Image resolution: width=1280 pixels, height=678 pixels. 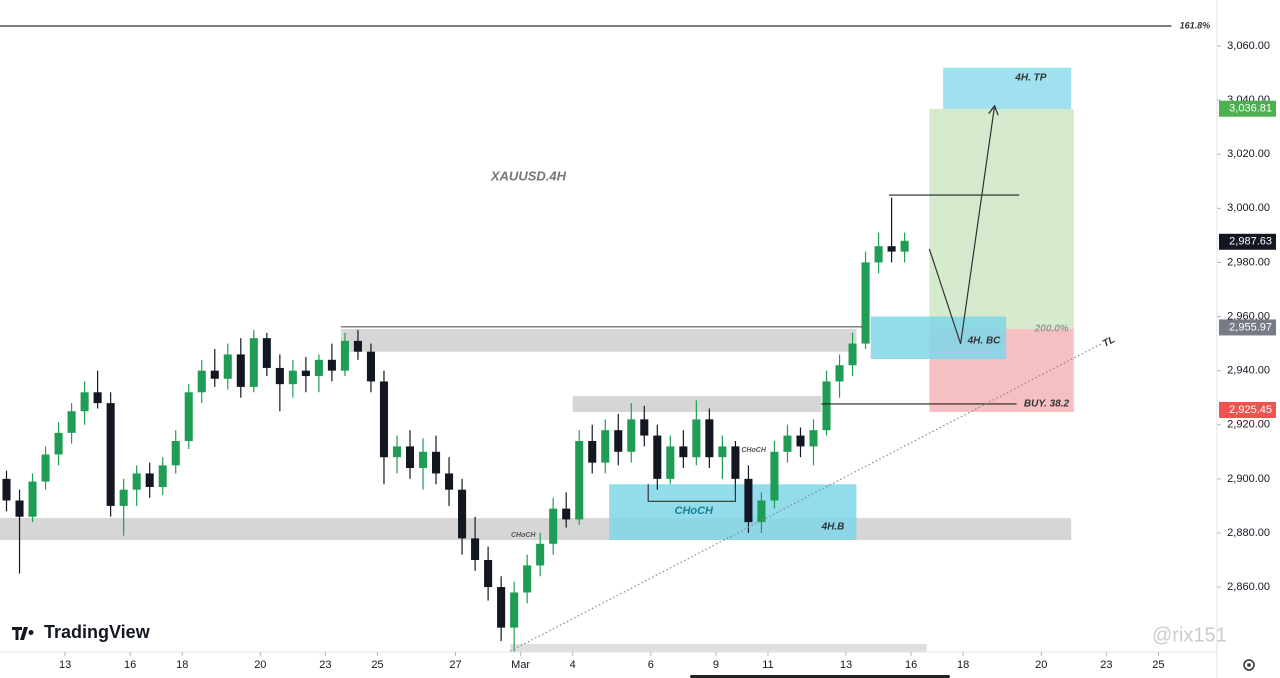 What do you see at coordinates (573, 665) in the screenshot?
I see `x-tick-label: 4` at bounding box center [573, 665].